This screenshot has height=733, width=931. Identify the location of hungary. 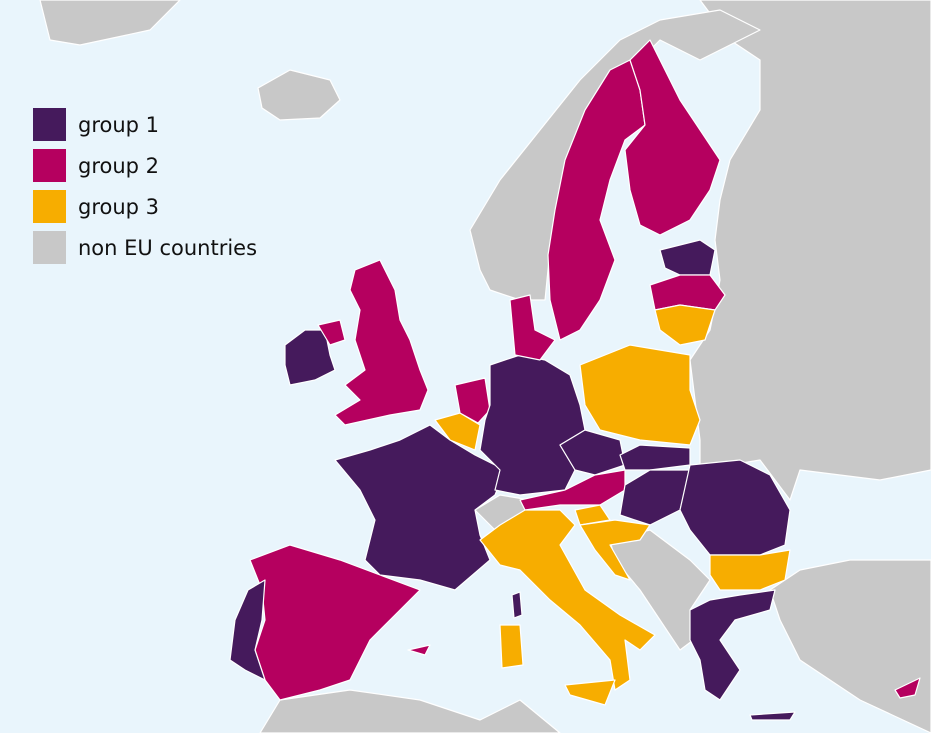
(655, 497).